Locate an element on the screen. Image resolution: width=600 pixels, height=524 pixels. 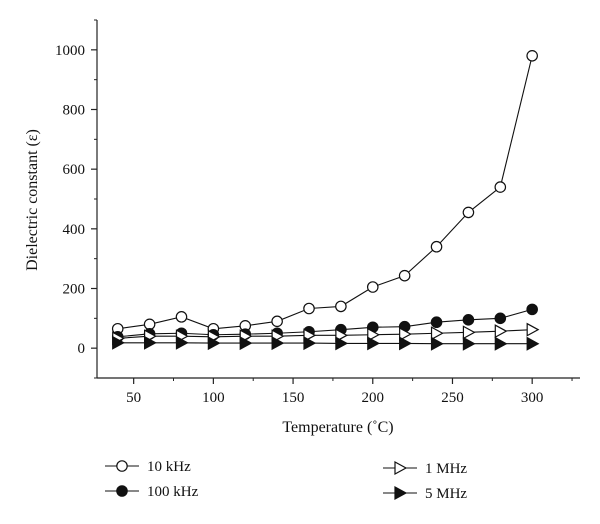
x-tick-label: 200 is located at coordinates (373, 398).